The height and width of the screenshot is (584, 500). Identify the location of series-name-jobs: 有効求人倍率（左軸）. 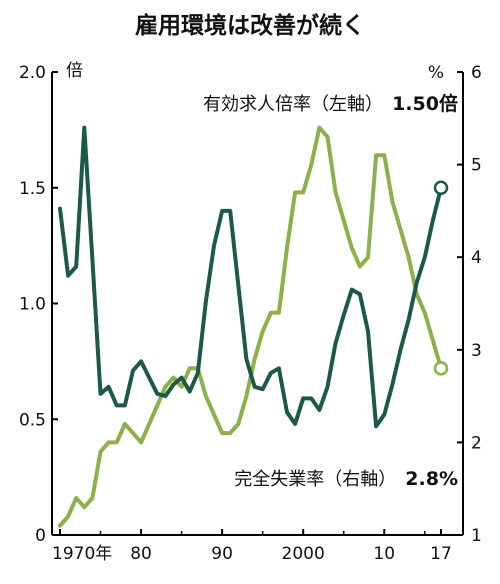
(293, 104).